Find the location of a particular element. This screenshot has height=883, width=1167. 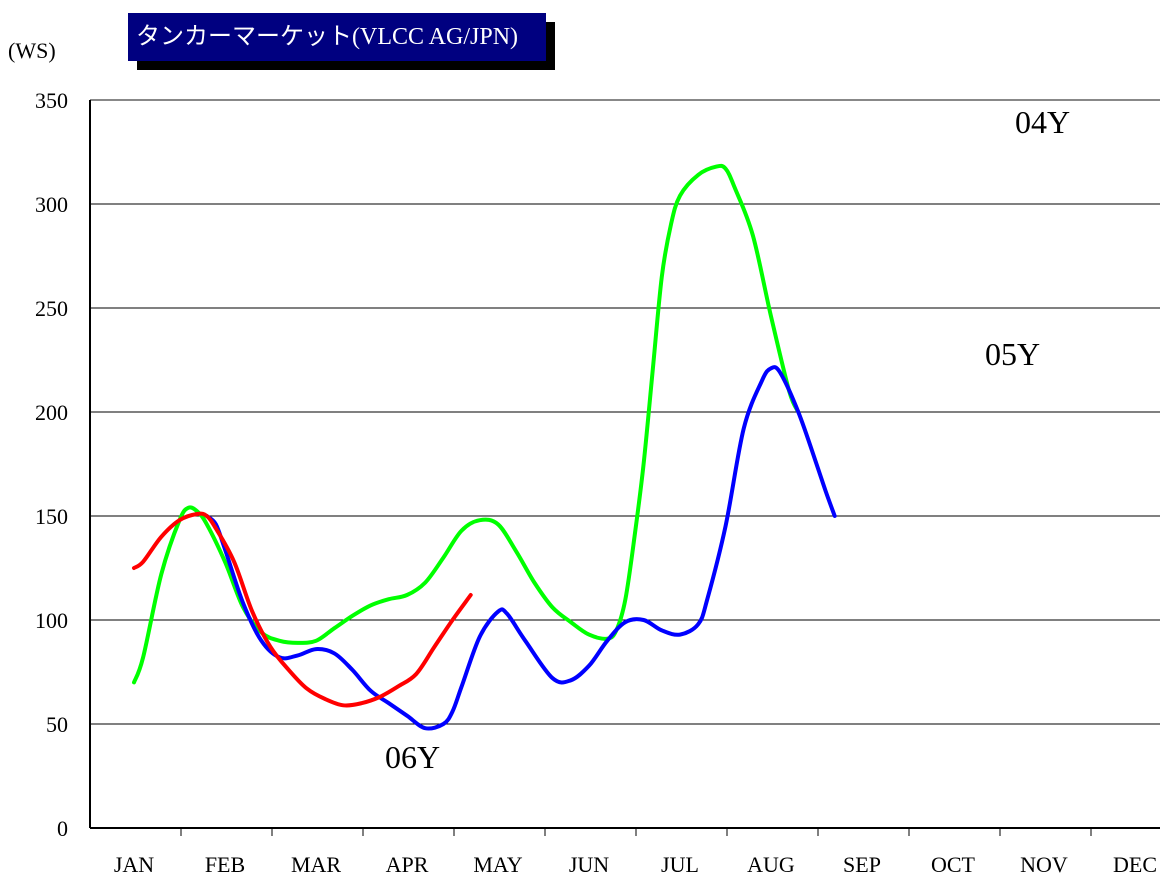

y-tick-label-200: 200 is located at coordinates (51, 412).